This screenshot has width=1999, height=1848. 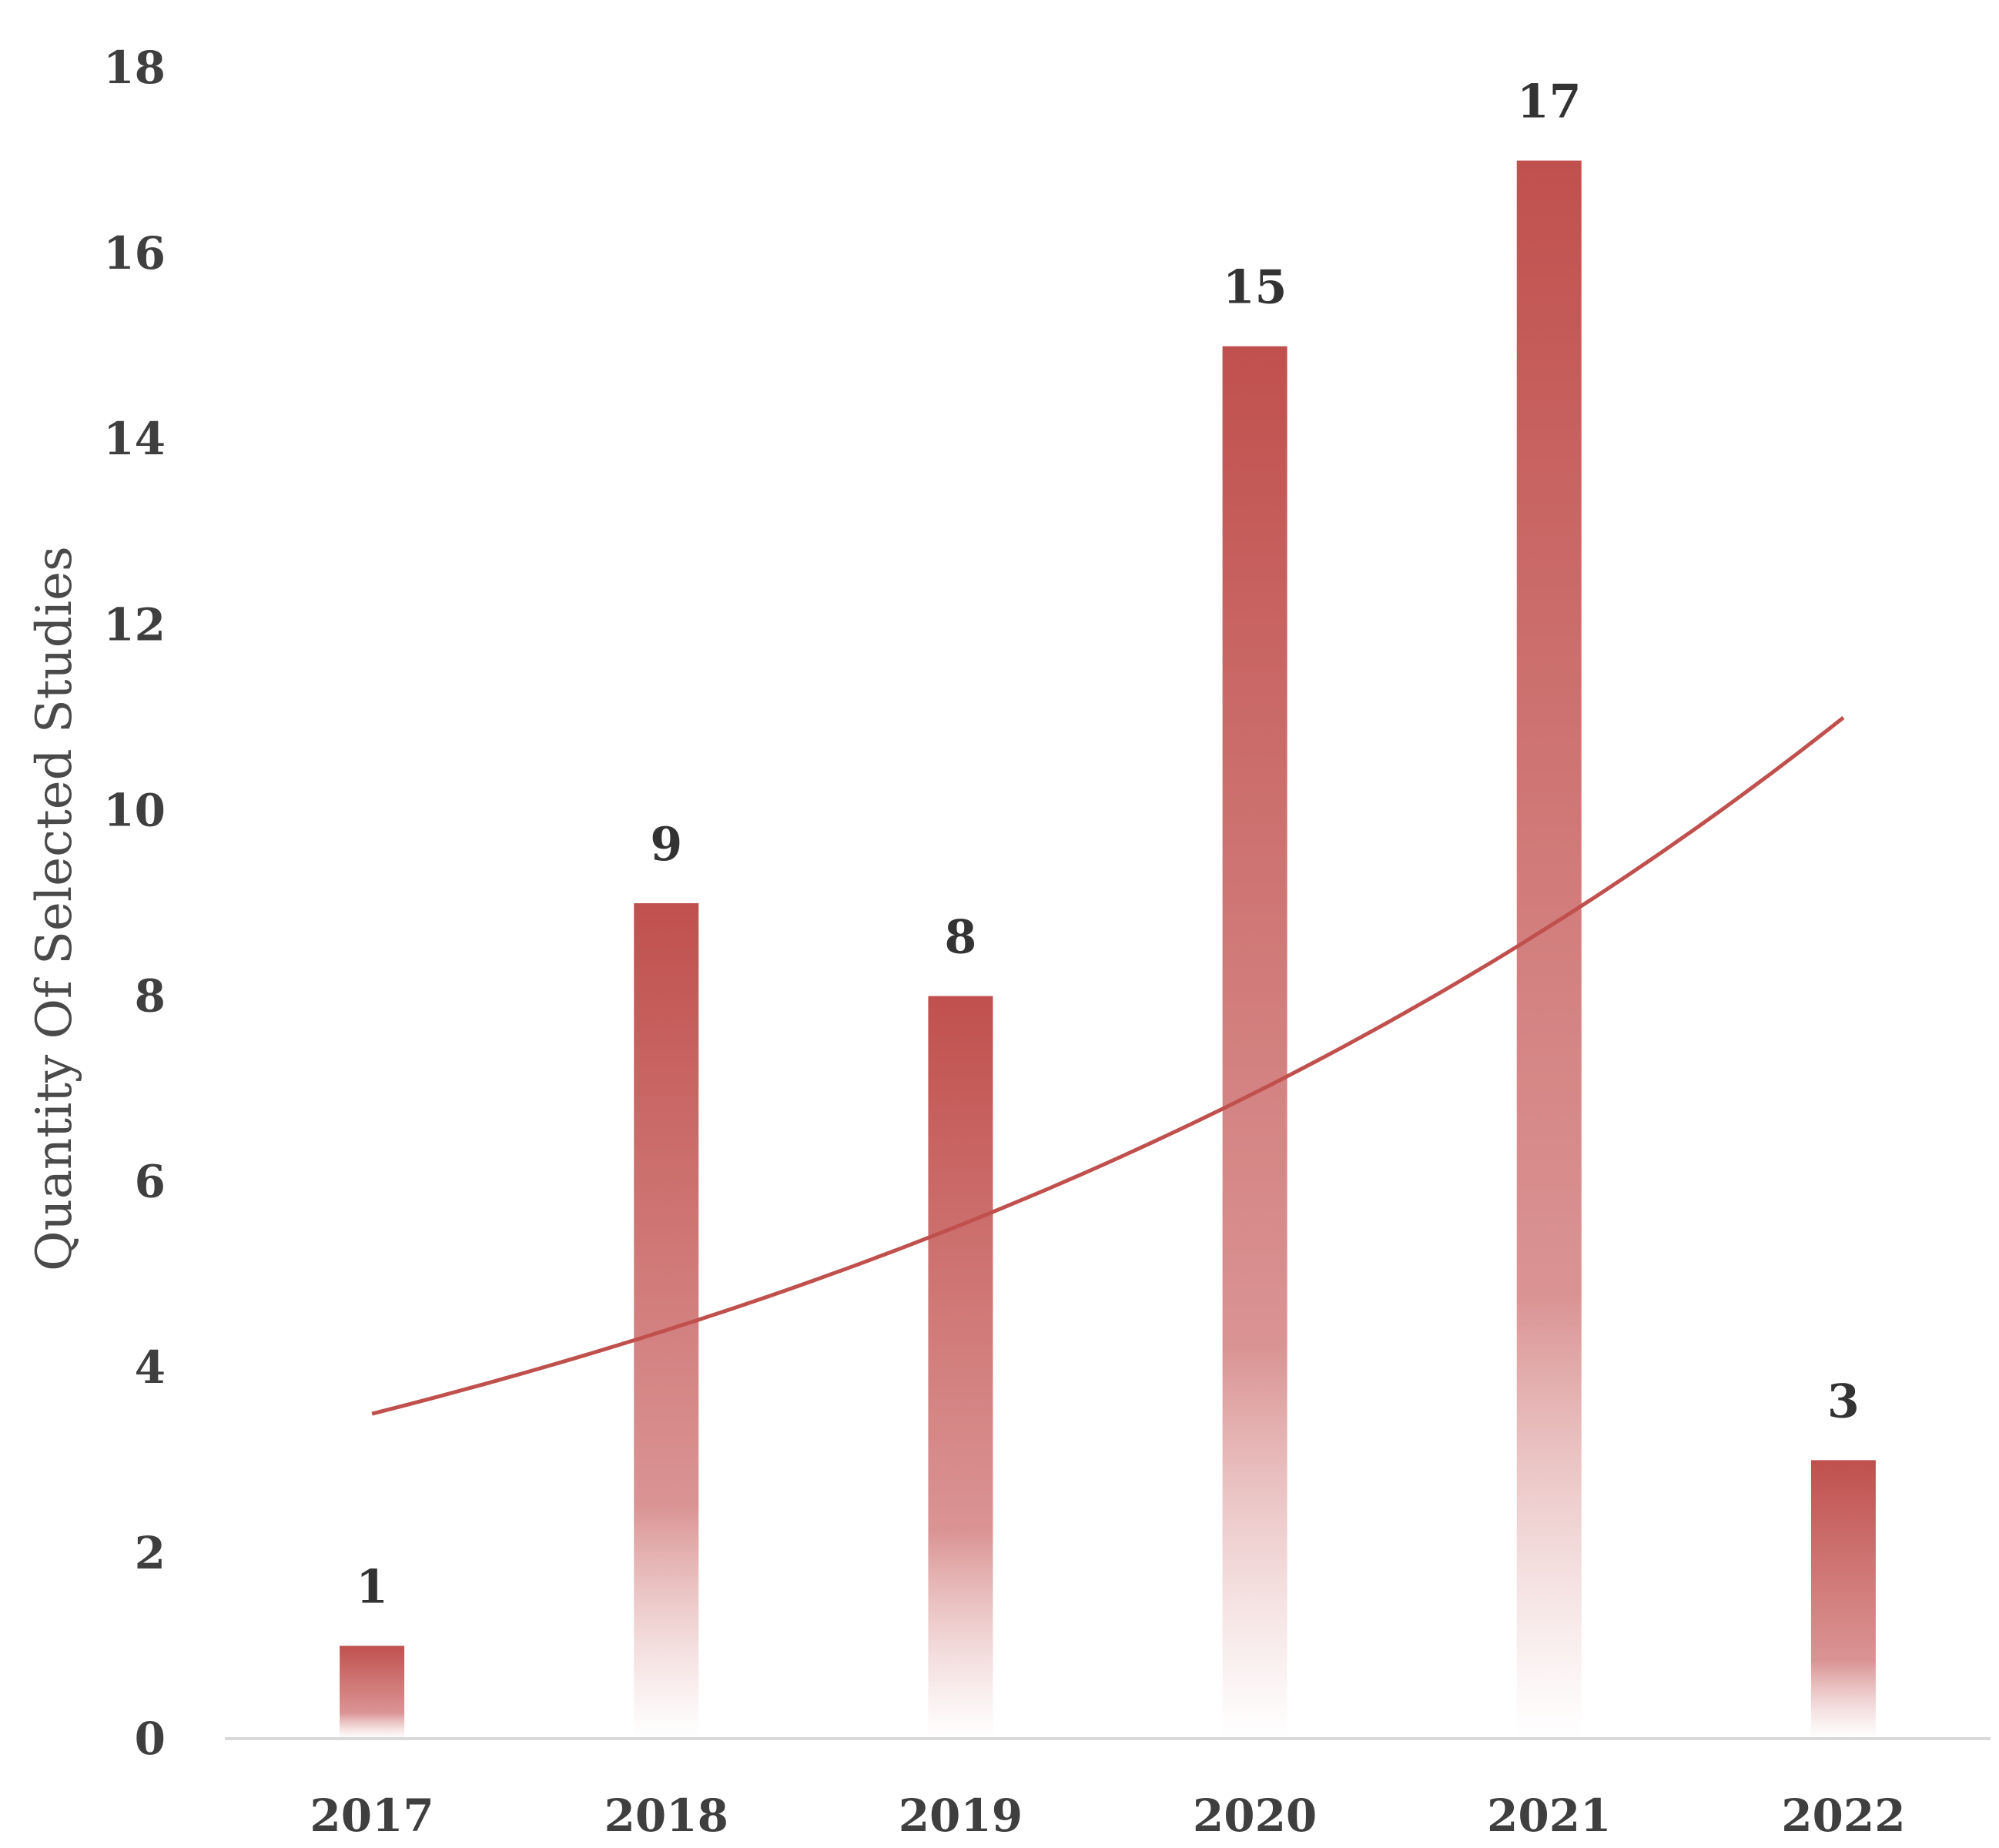 What do you see at coordinates (134, 904) in the screenshot?
I see `y-axis: 0 2 4 6 8 10 12 14 16 18` at bounding box center [134, 904].